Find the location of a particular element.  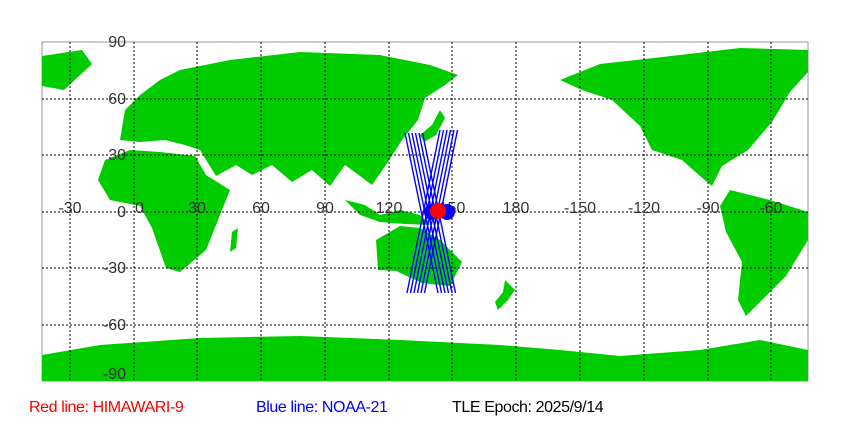

africa is located at coordinates (164, 211).